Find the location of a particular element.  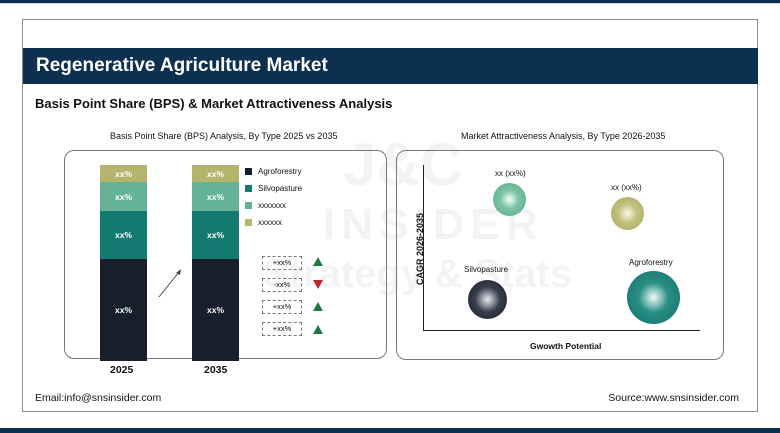

bubble-label: Silvopasture is located at coordinates (486, 269).